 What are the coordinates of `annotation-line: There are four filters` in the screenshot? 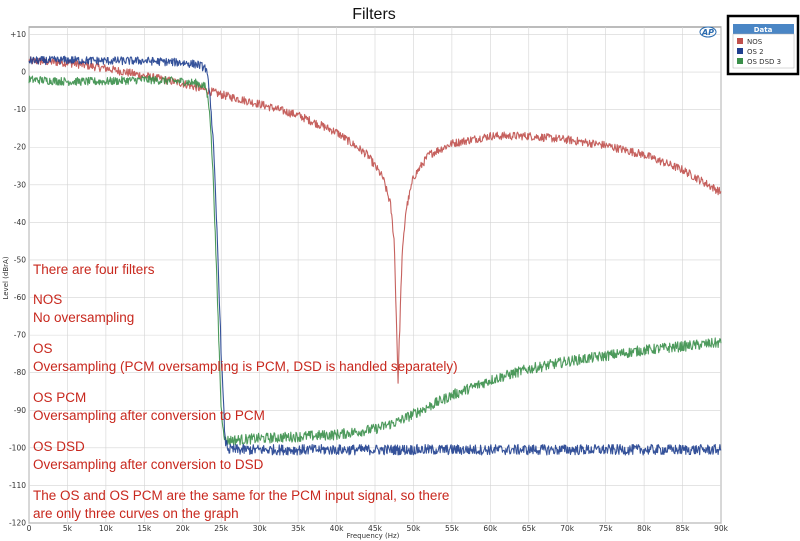 It's located at (94, 269).